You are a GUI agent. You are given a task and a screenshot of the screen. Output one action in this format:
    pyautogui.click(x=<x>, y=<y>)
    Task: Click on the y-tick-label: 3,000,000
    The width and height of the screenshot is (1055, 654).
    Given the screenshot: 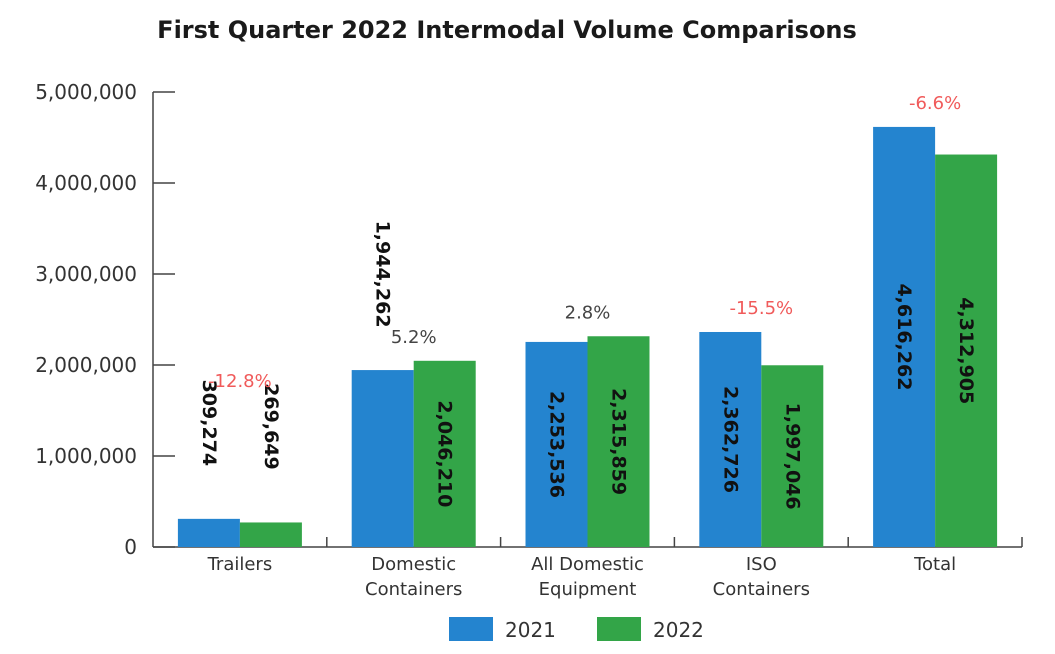 What is the action you would take?
    pyautogui.click(x=86, y=274)
    